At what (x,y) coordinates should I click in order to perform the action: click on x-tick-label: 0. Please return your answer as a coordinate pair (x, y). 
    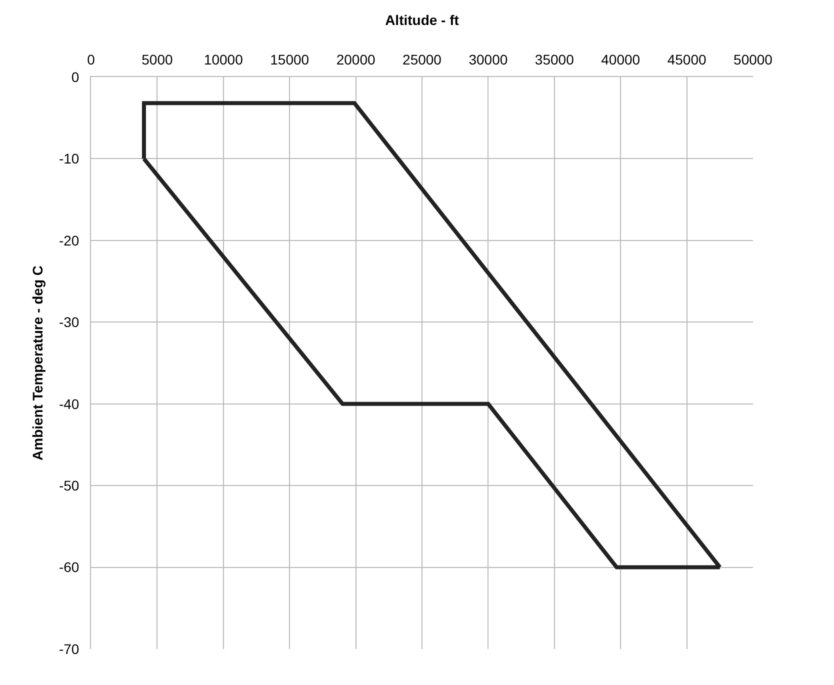
    Looking at the image, I should click on (91, 59).